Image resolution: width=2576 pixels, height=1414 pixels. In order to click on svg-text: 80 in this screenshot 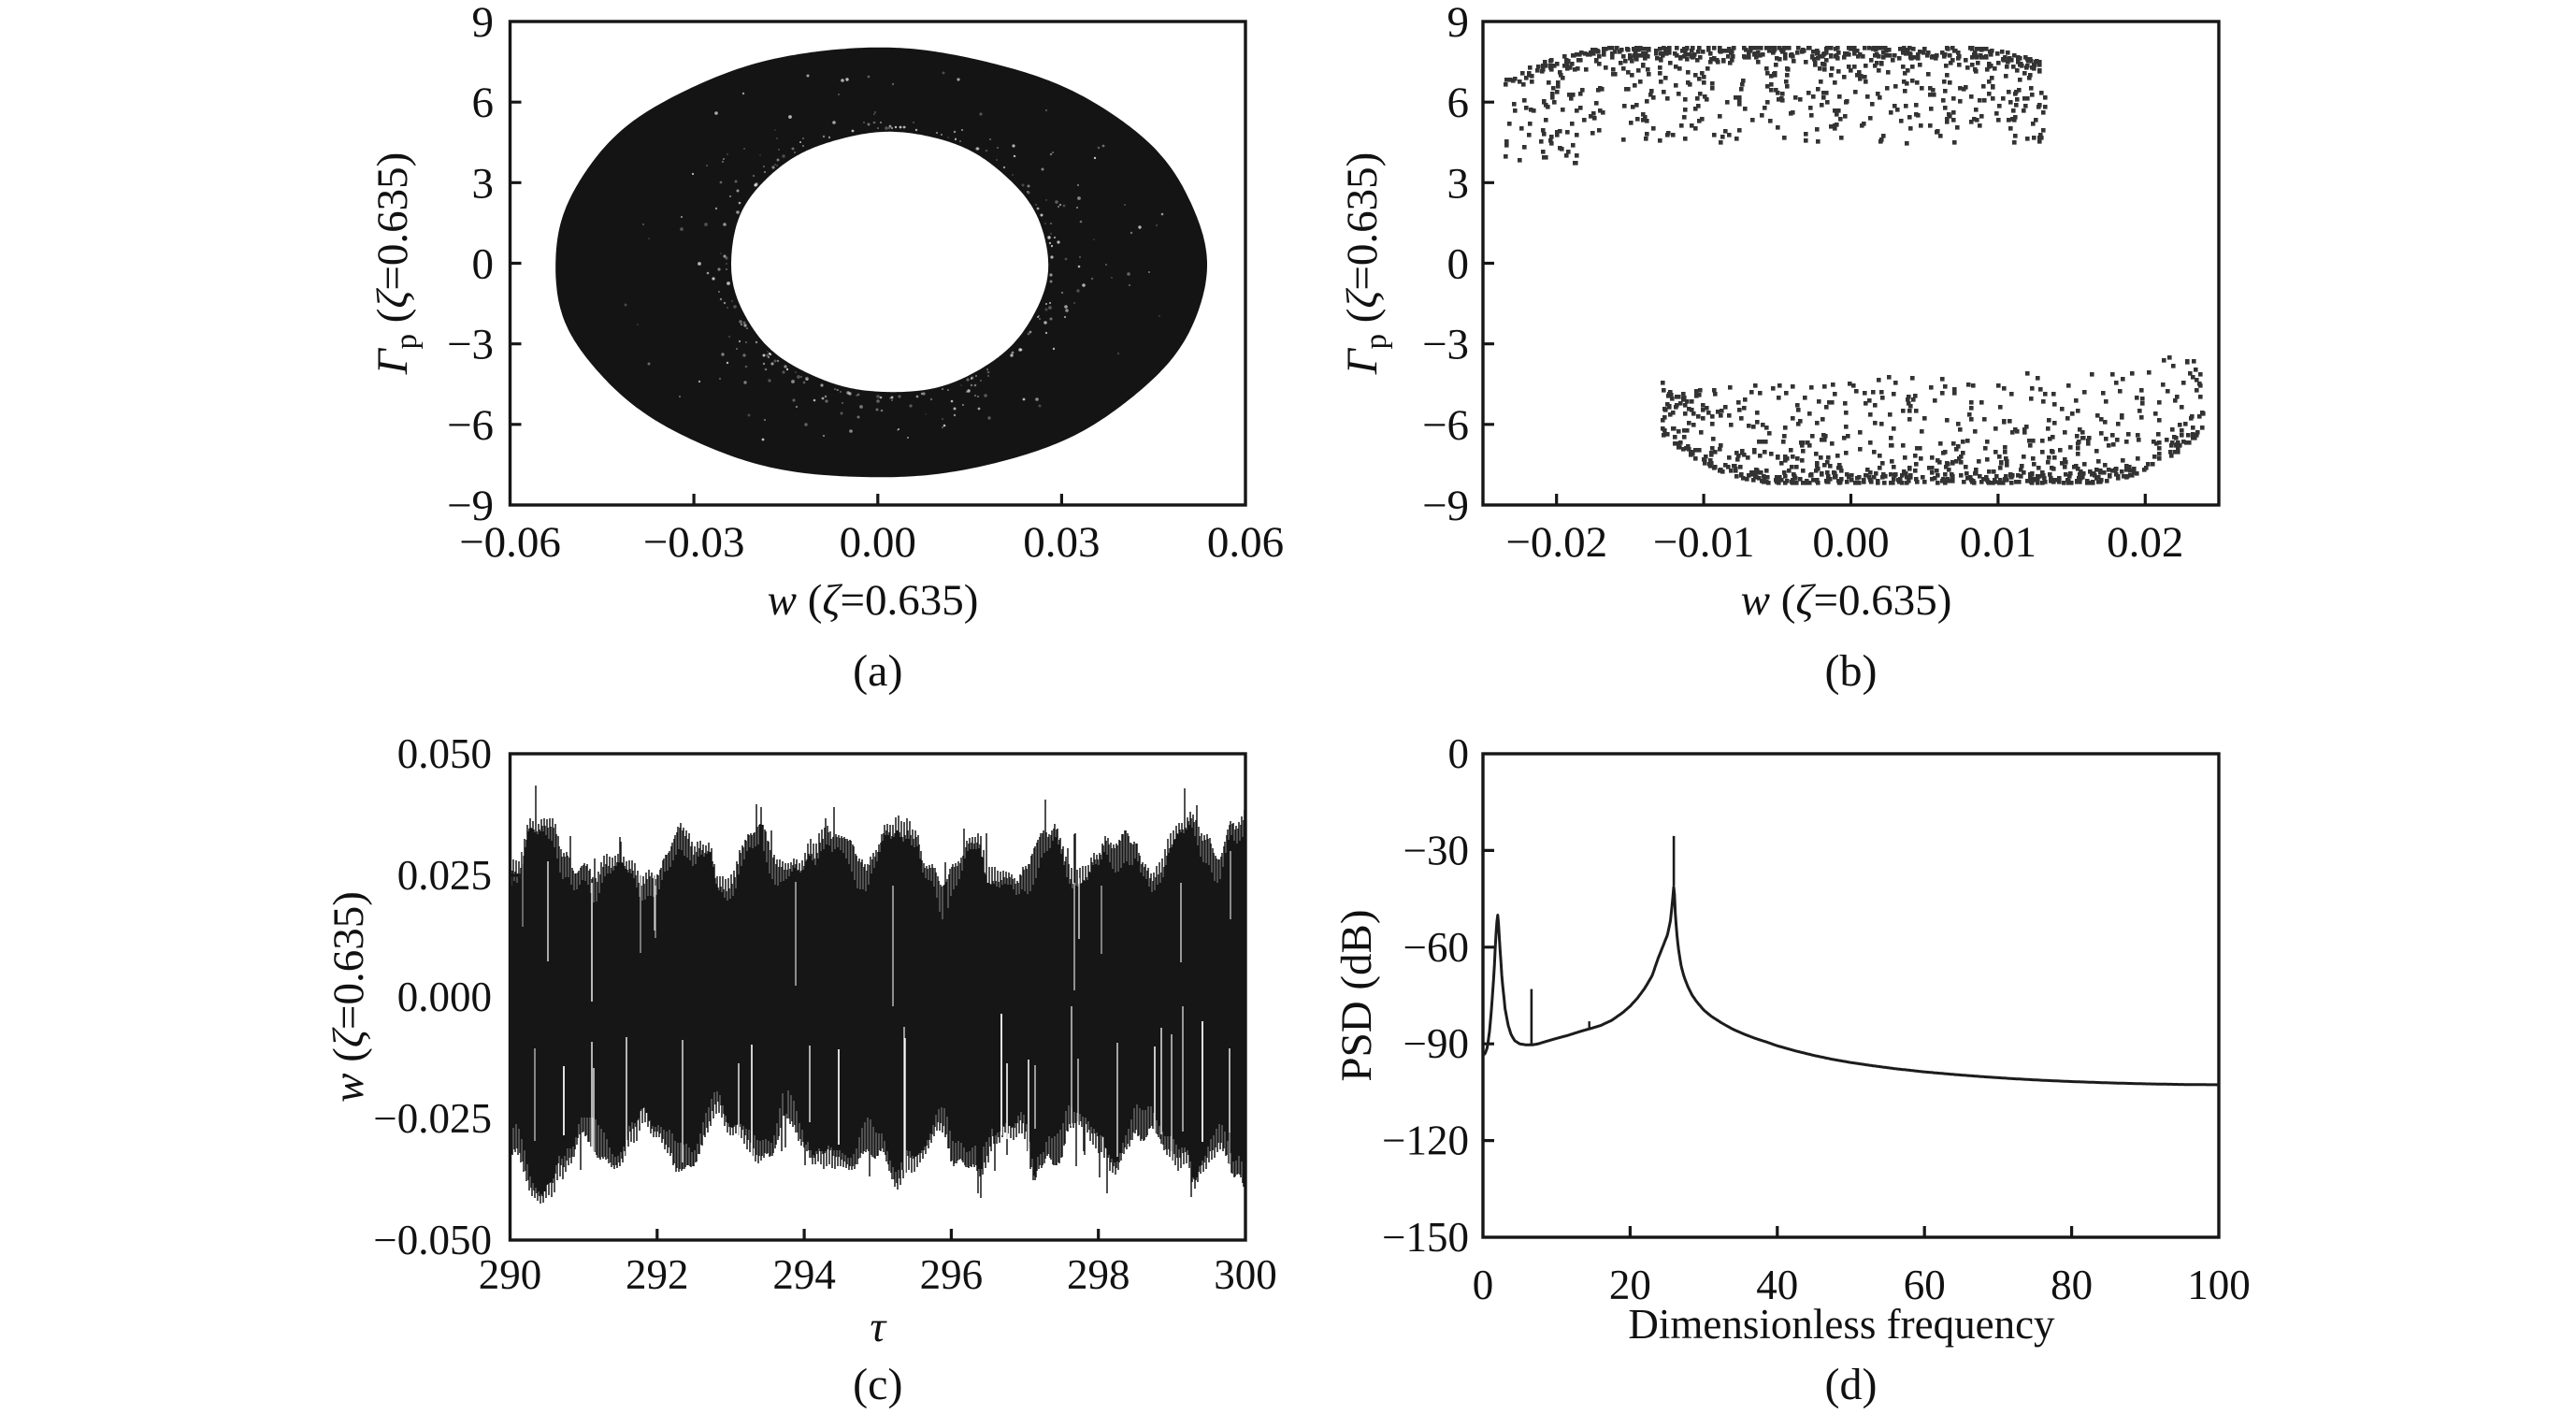, I will do `click(2072, 1285)`.